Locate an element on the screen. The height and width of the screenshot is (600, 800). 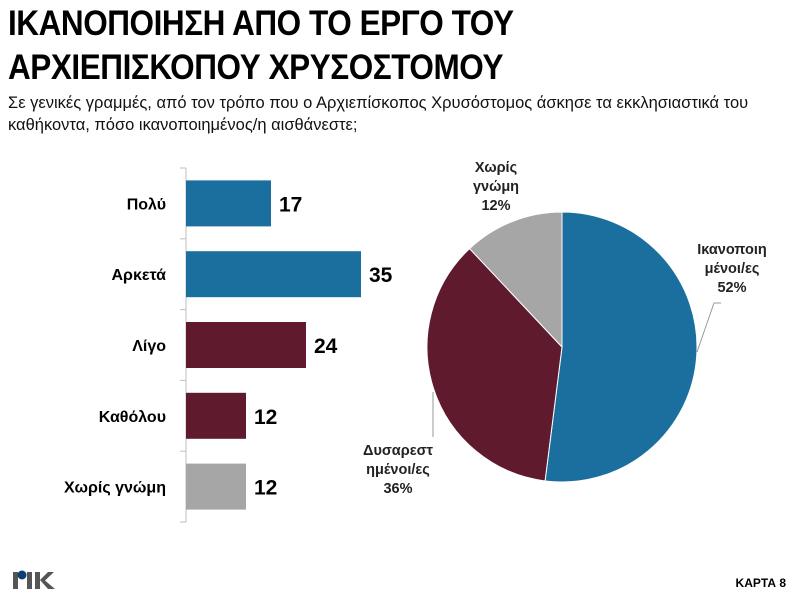
rik-logo is located at coordinates (34, 579).